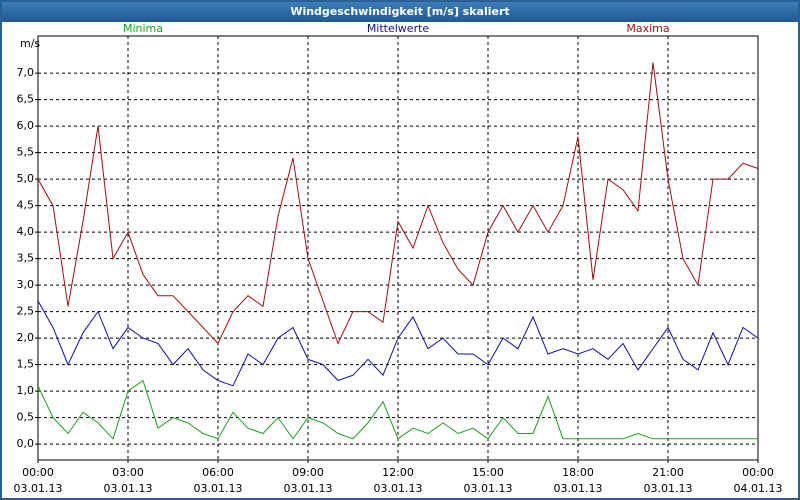 This screenshot has width=800, height=500. What do you see at coordinates (26, 311) in the screenshot?
I see `y-tick-label: 2,5` at bounding box center [26, 311].